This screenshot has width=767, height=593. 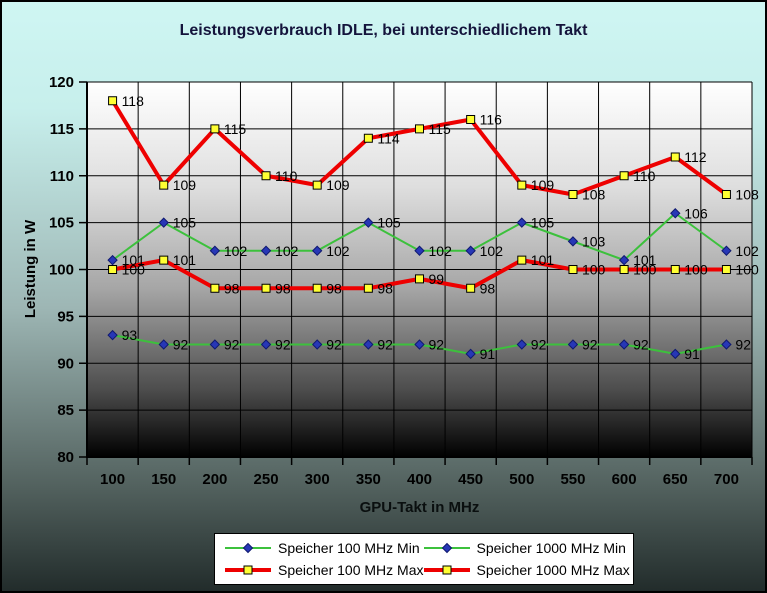 I want to click on x-tick-label: 550, so click(x=572, y=479).